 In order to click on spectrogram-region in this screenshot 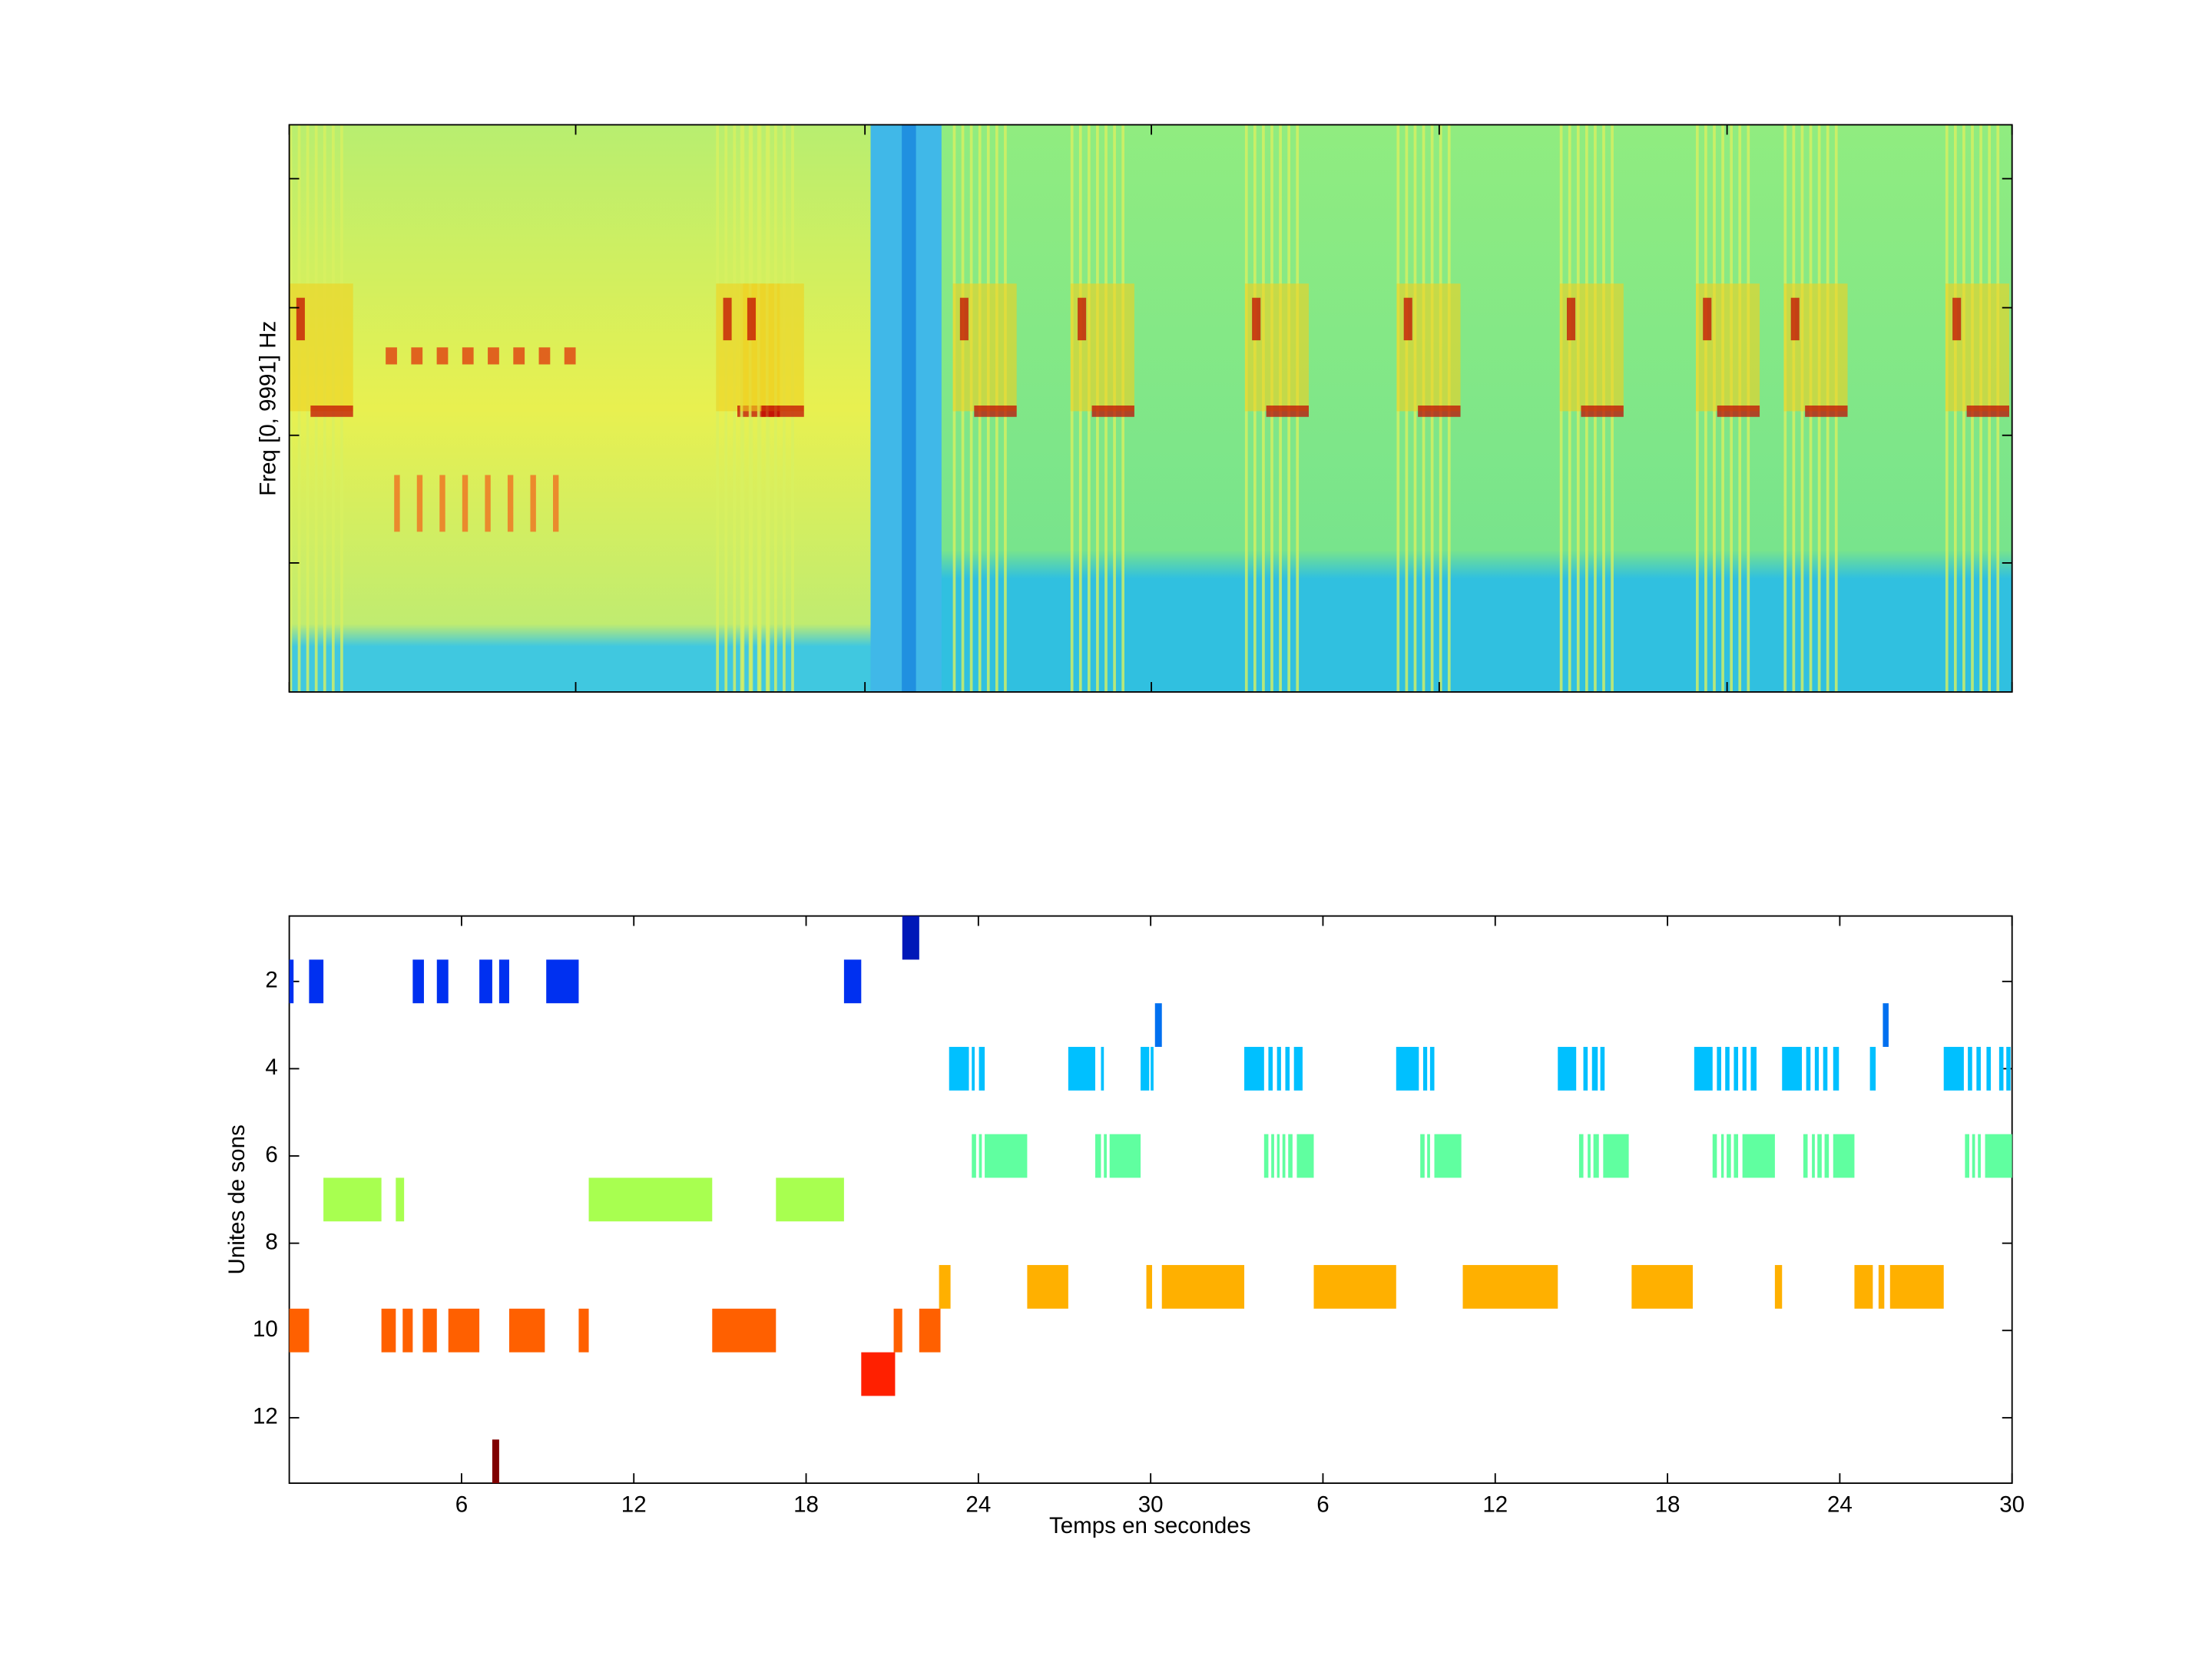, I will do `click(909, 408)`.